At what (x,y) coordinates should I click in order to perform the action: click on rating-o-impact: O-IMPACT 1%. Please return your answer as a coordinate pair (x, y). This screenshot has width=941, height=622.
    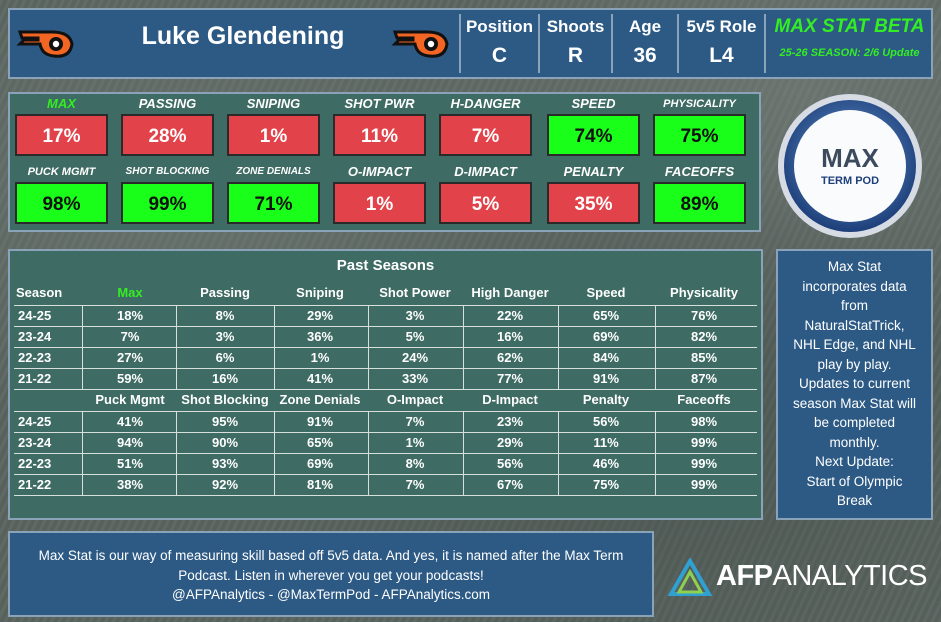
    Looking at the image, I should click on (379, 193).